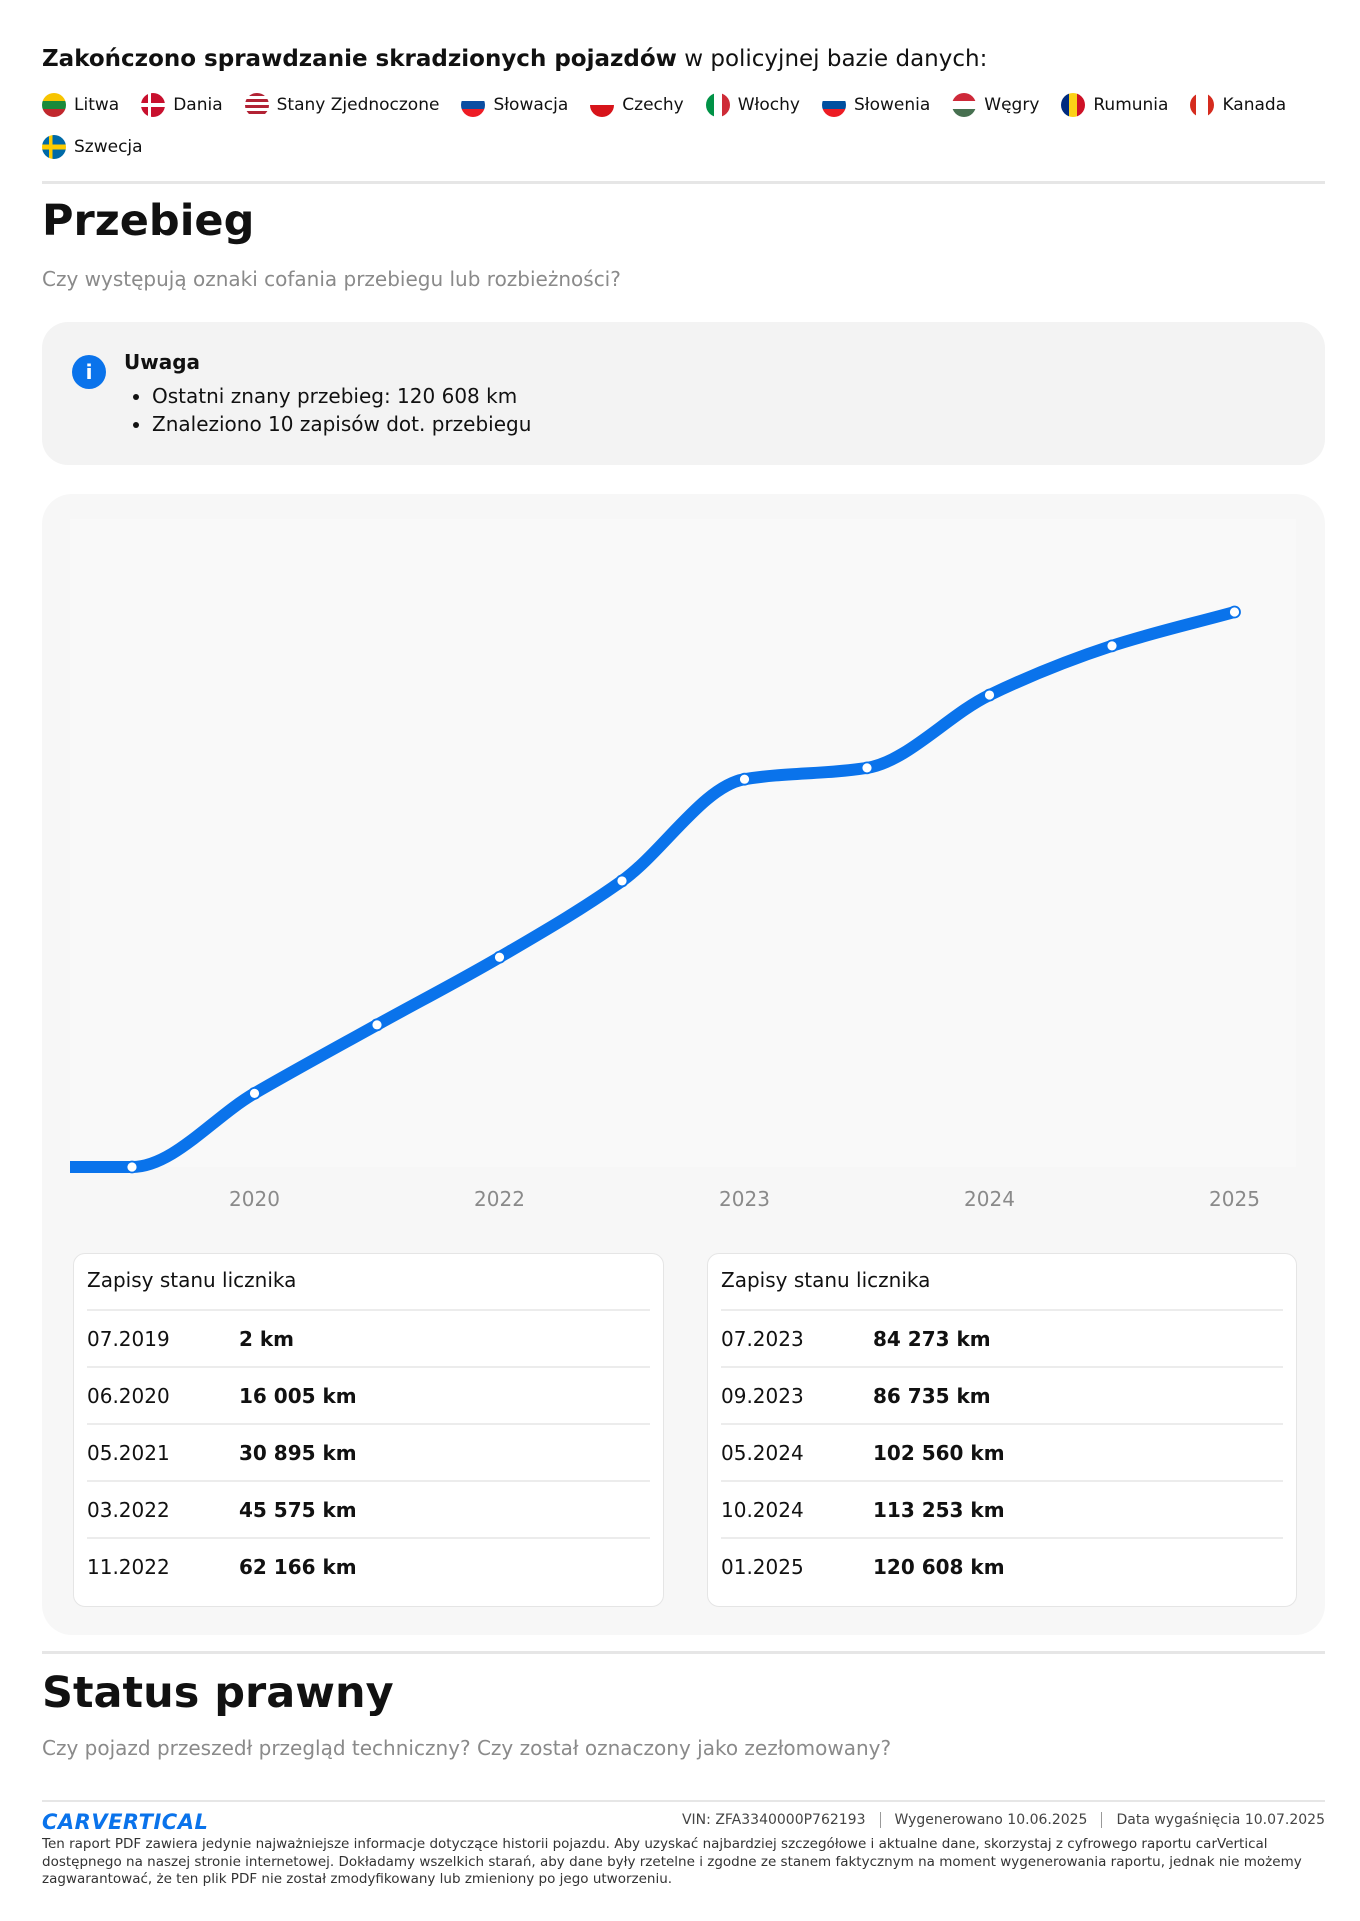 The width and height of the screenshot is (1360, 1921). I want to click on country: Stany Zjednoczone, so click(342, 105).